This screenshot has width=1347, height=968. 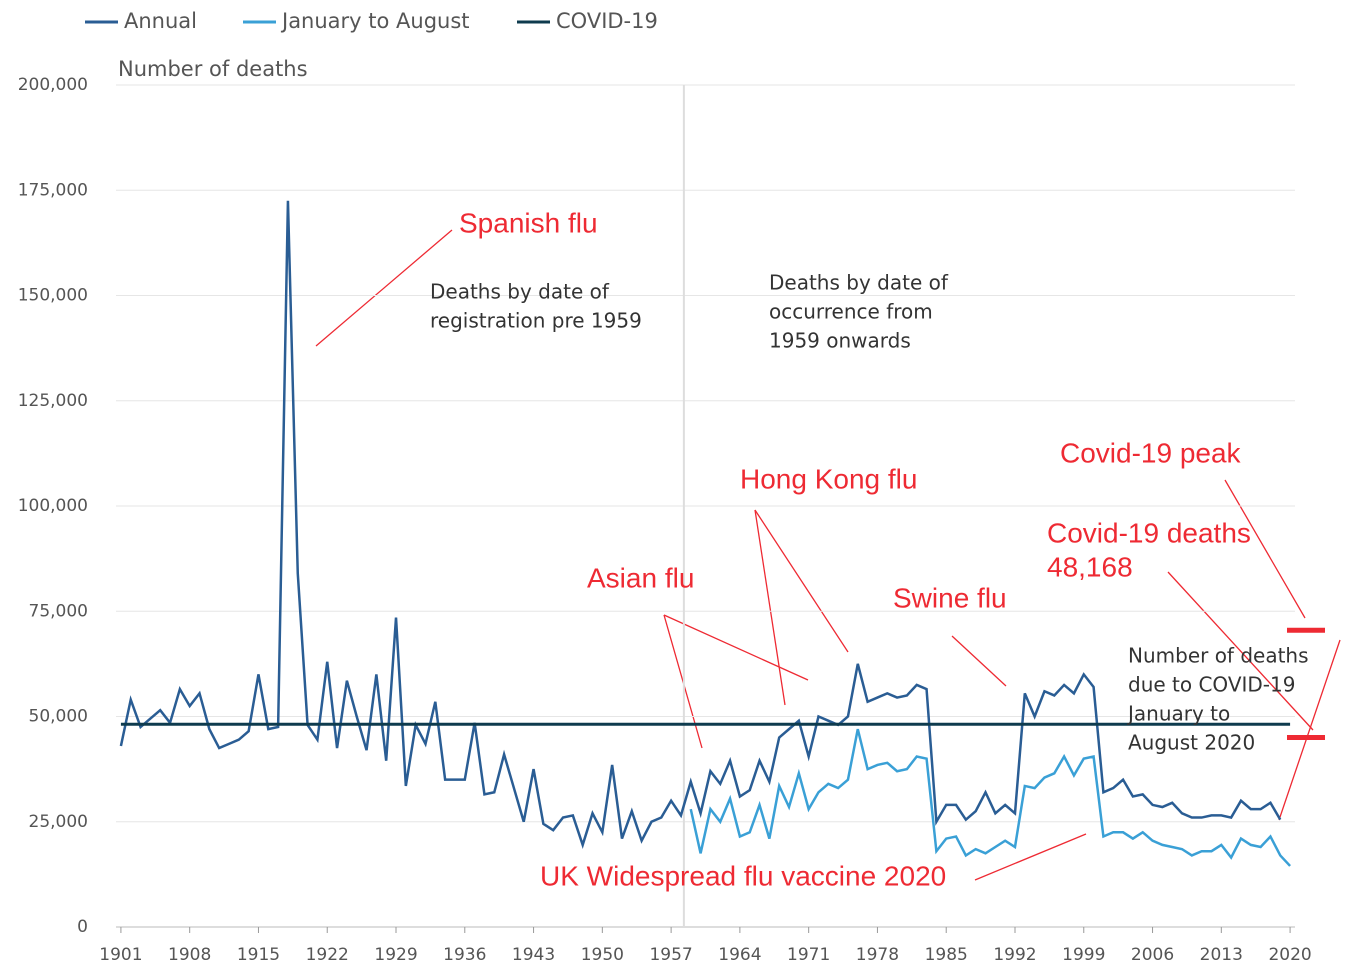 What do you see at coordinates (1289, 955) in the screenshot?
I see `x-tick-label: 2020` at bounding box center [1289, 955].